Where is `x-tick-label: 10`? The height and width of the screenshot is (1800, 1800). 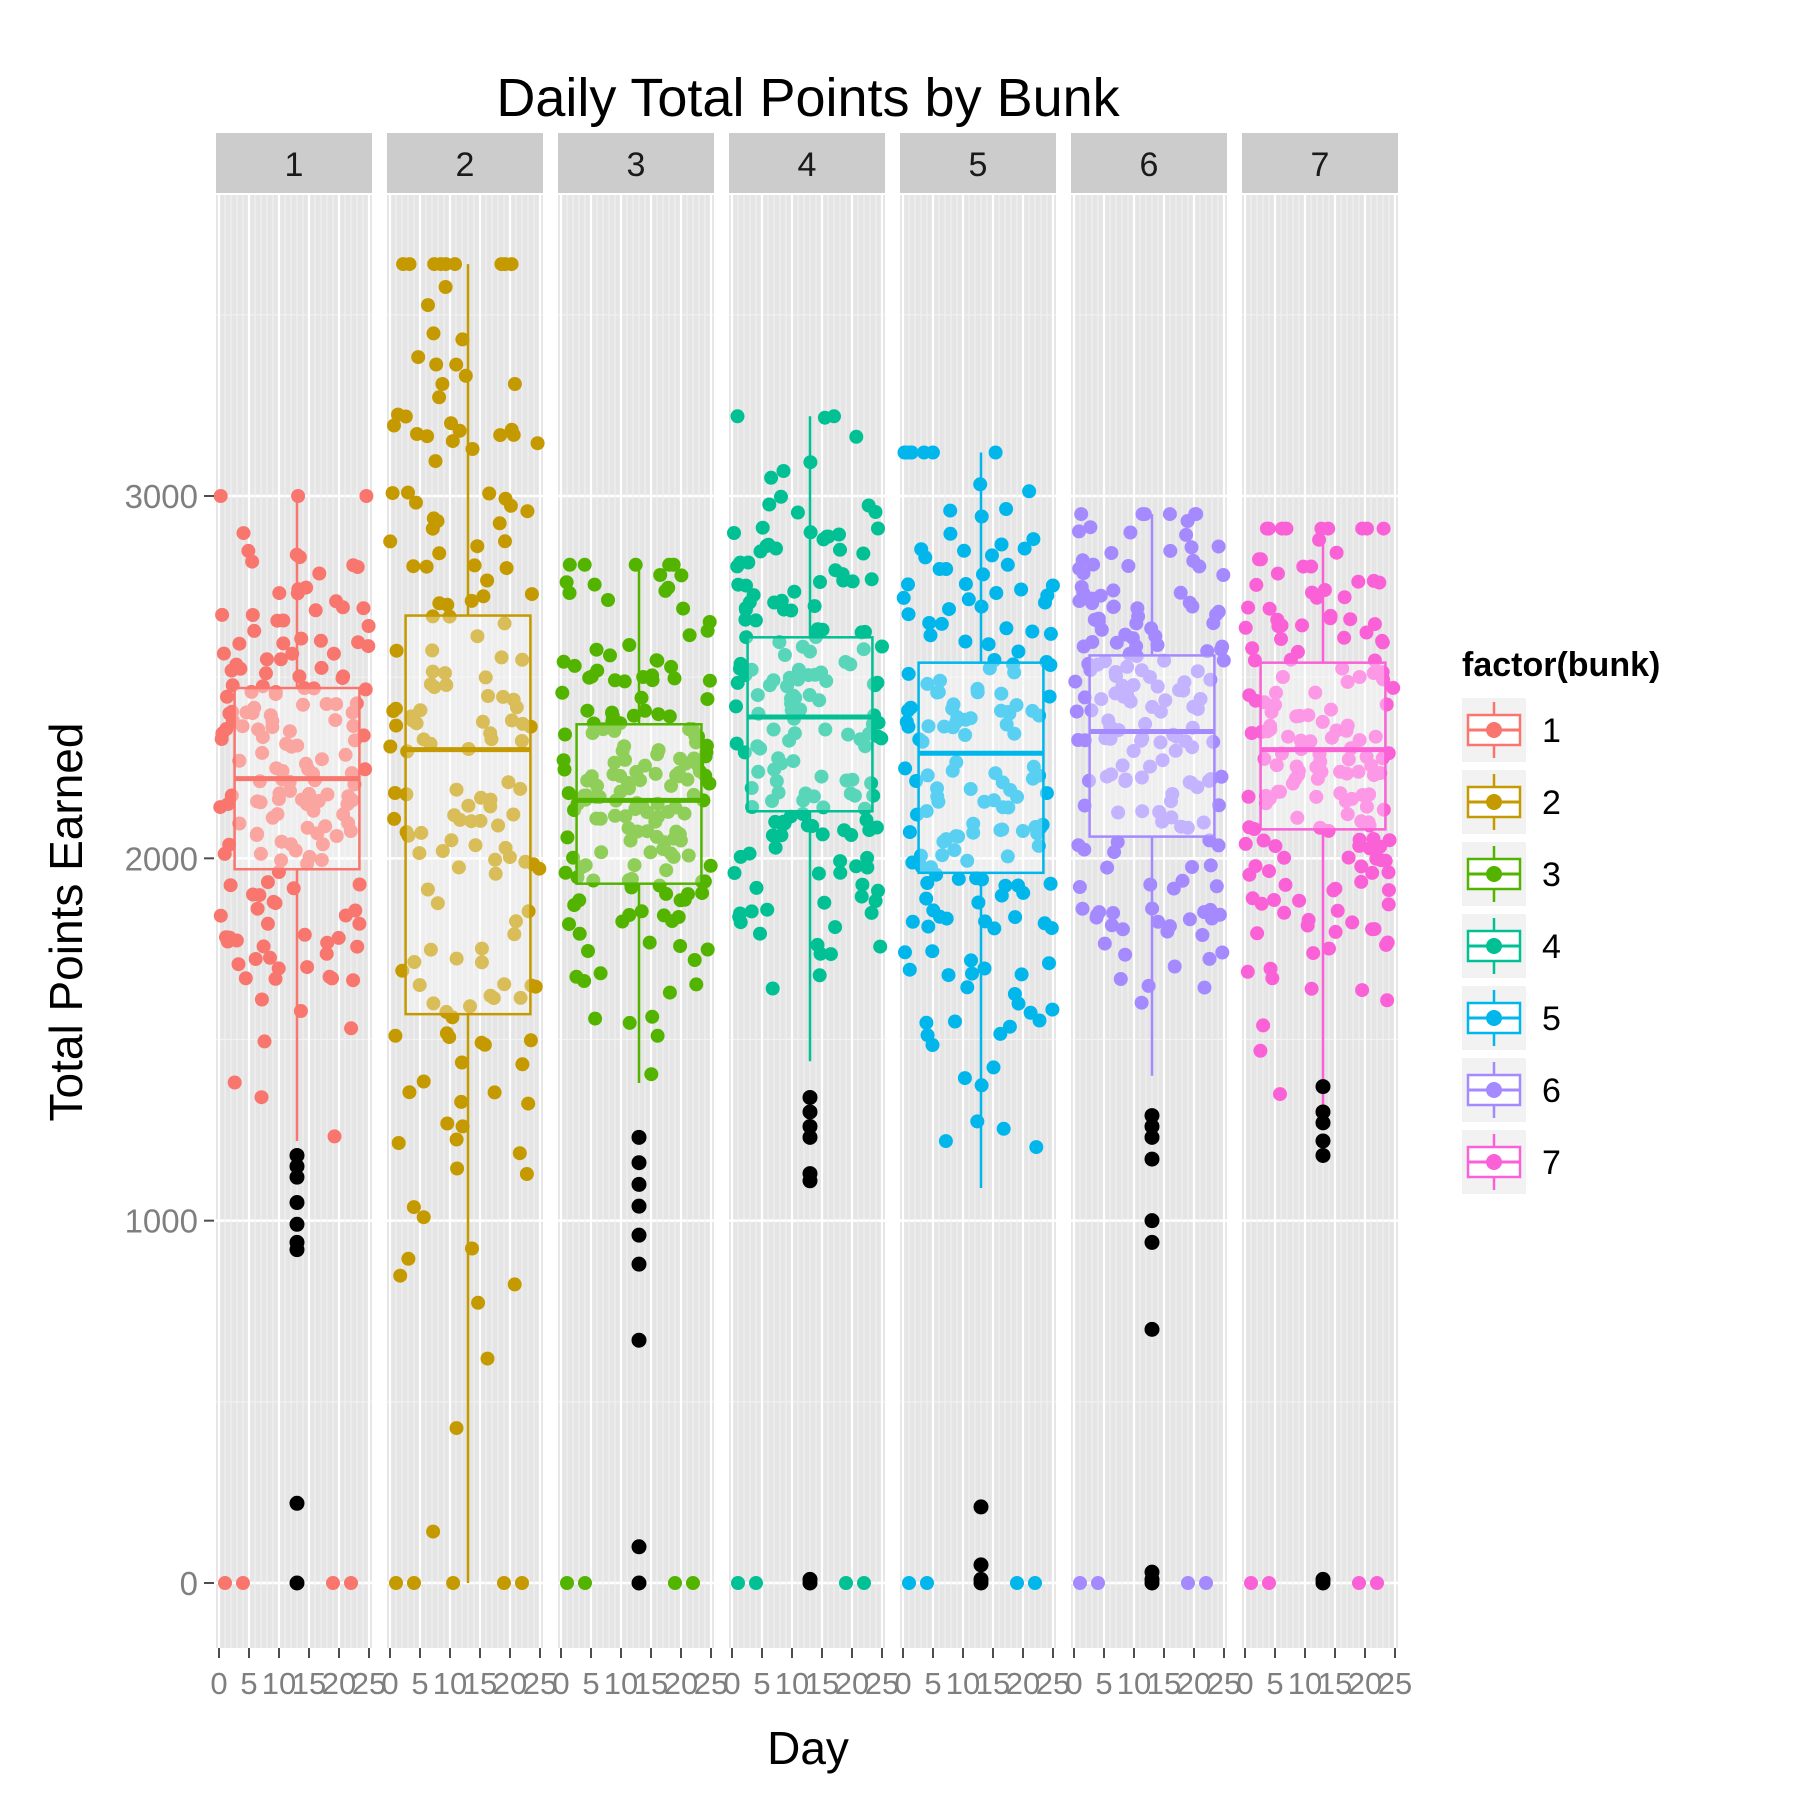 x-tick-label: 10 is located at coordinates (1305, 1683).